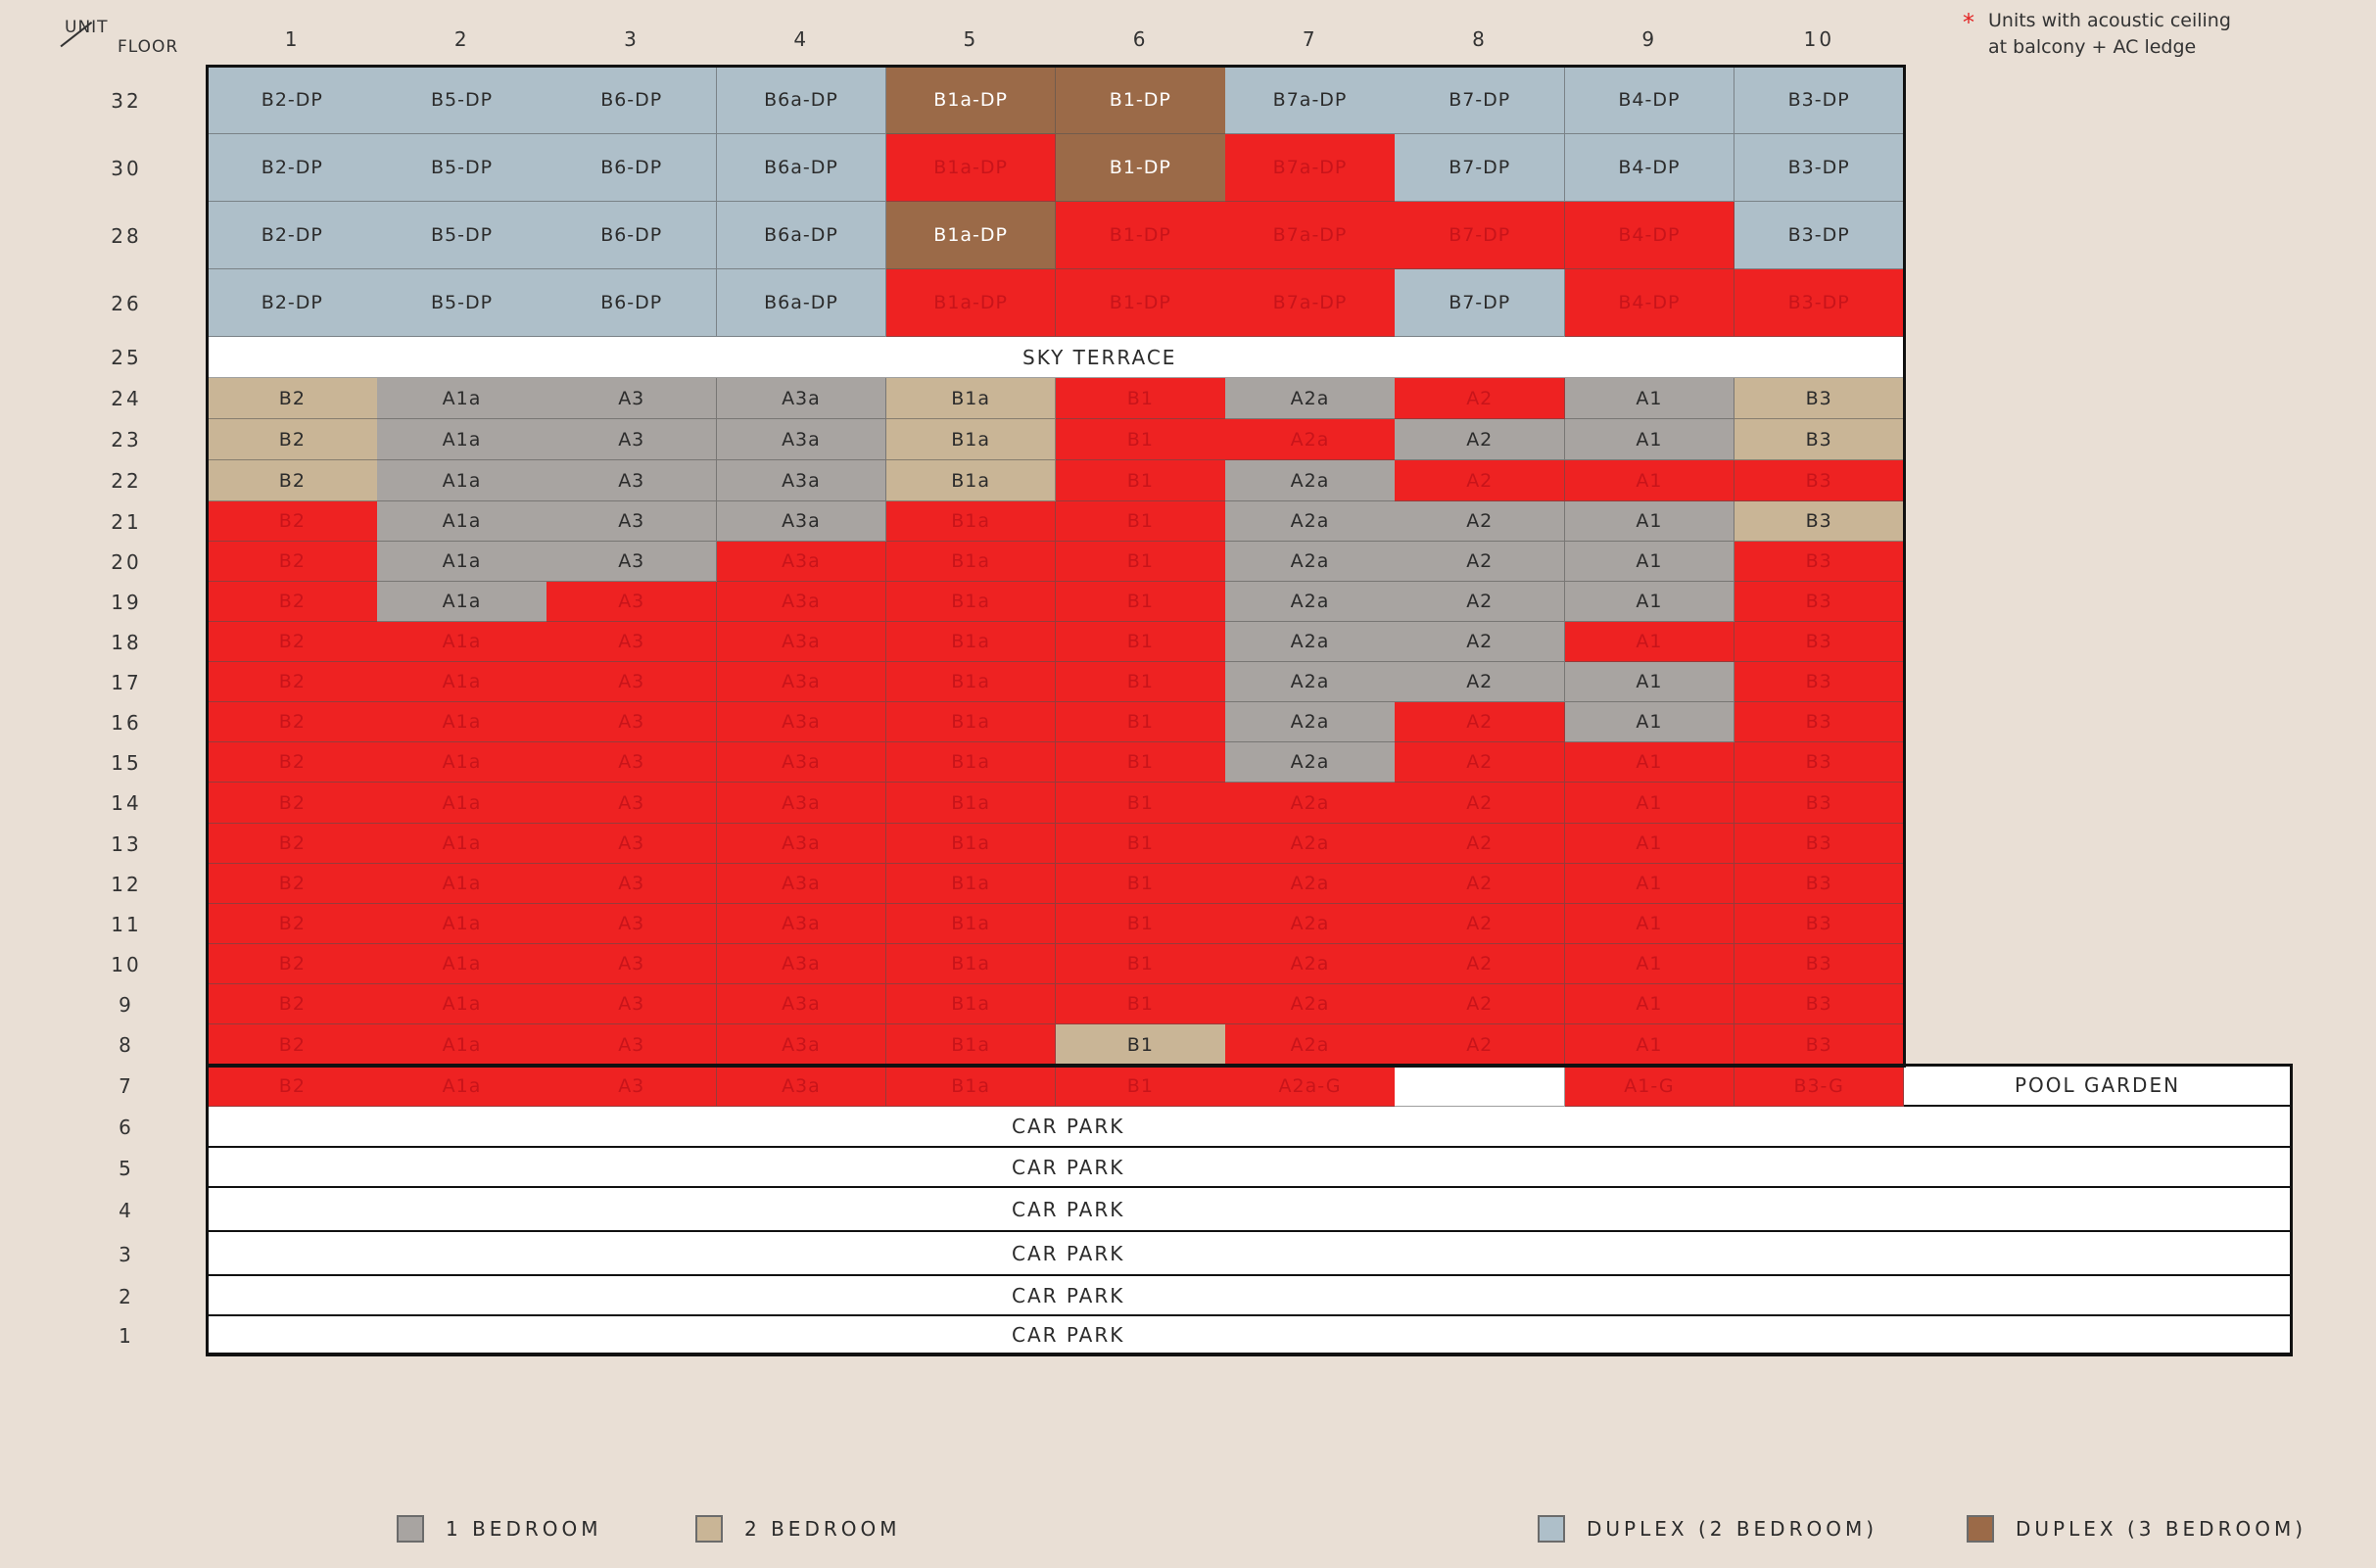 The image size is (2376, 1568). I want to click on legend-label: 1 BEDROOM, so click(524, 1529).